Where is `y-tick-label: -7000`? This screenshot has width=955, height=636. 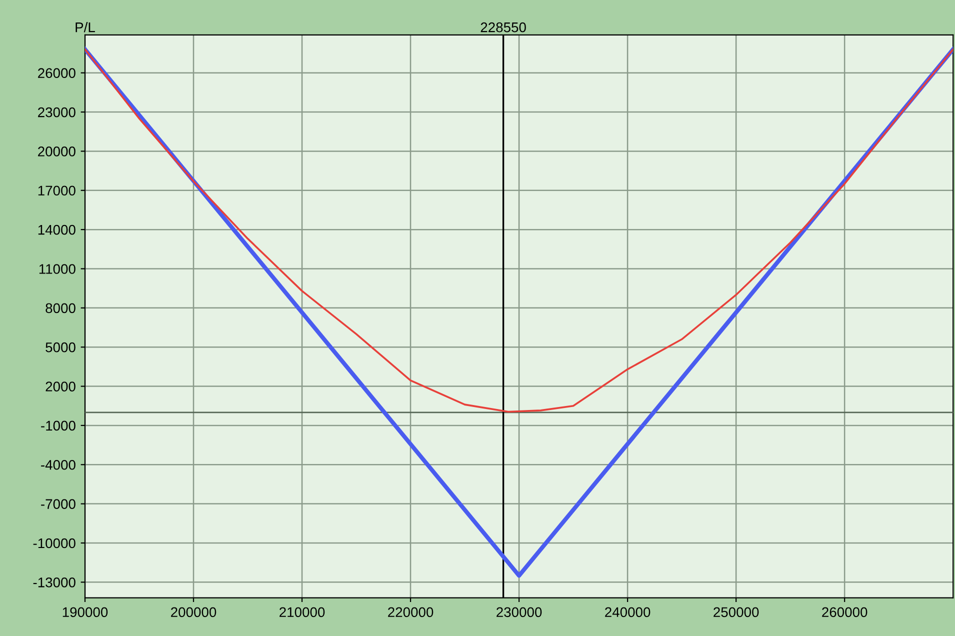
y-tick-label: -7000 is located at coordinates (58, 504).